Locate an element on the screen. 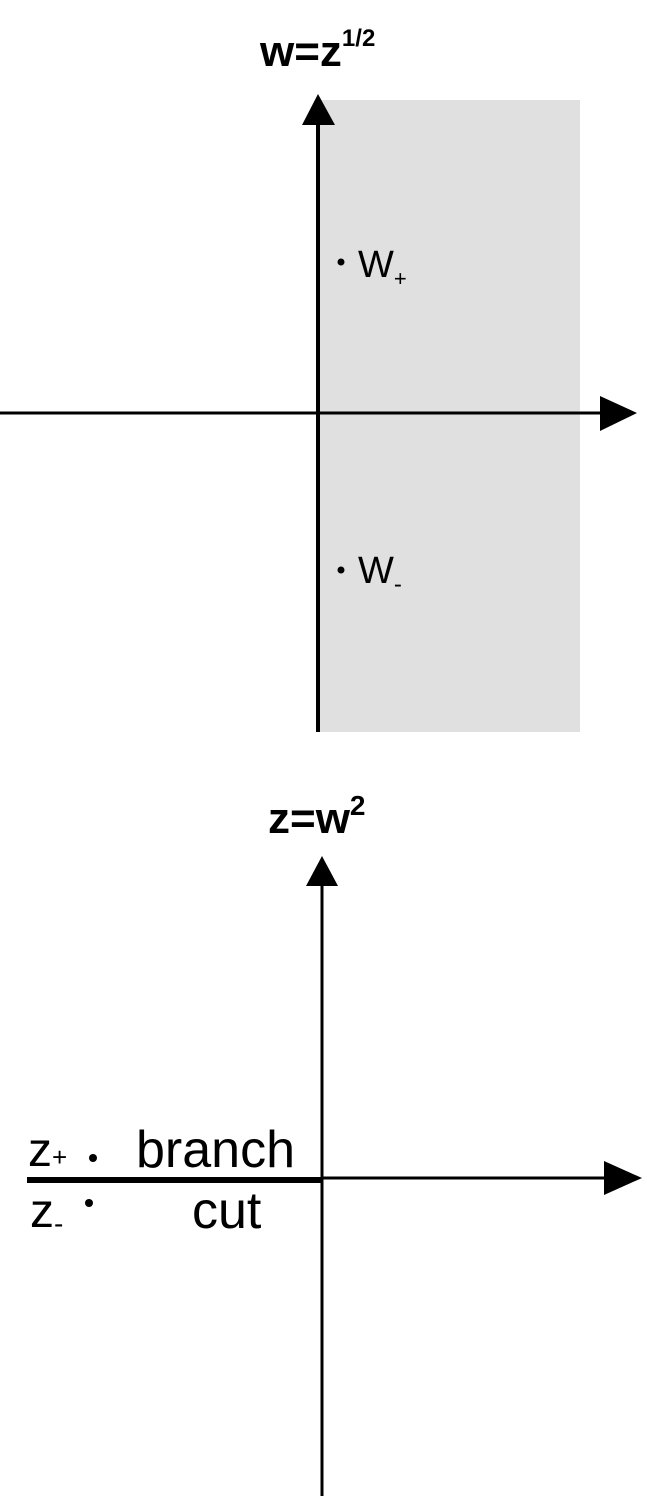 The height and width of the screenshot is (1506, 647). z-minus-dot is located at coordinates (89, 1203).